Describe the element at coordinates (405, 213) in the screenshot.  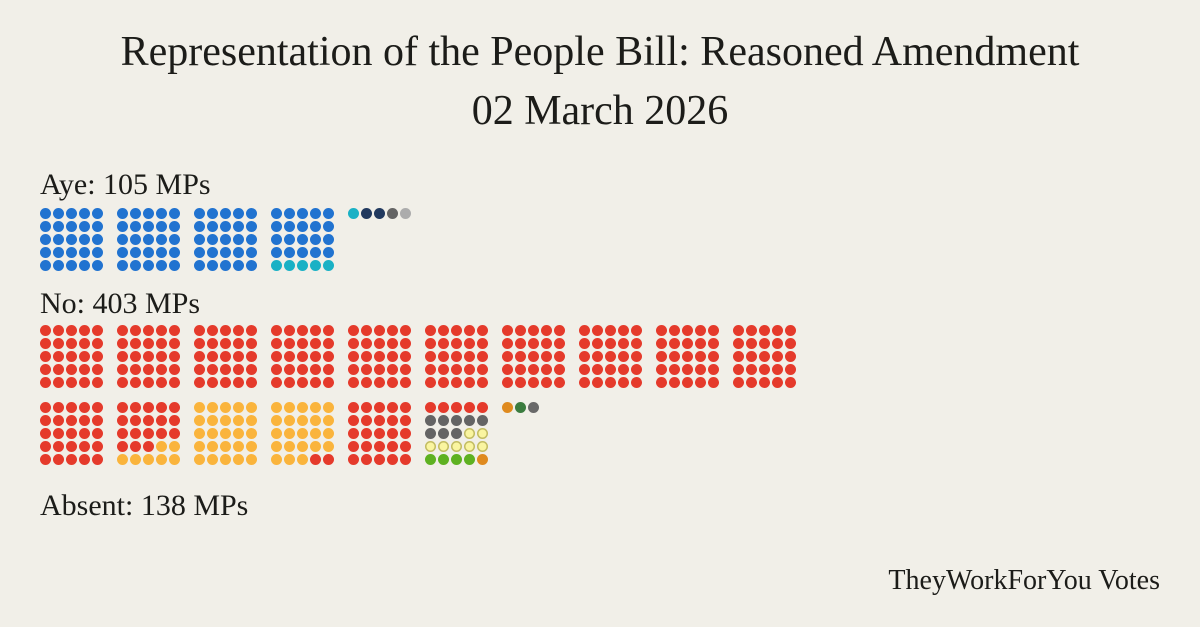
I see `light-gray-mp-dot` at that location.